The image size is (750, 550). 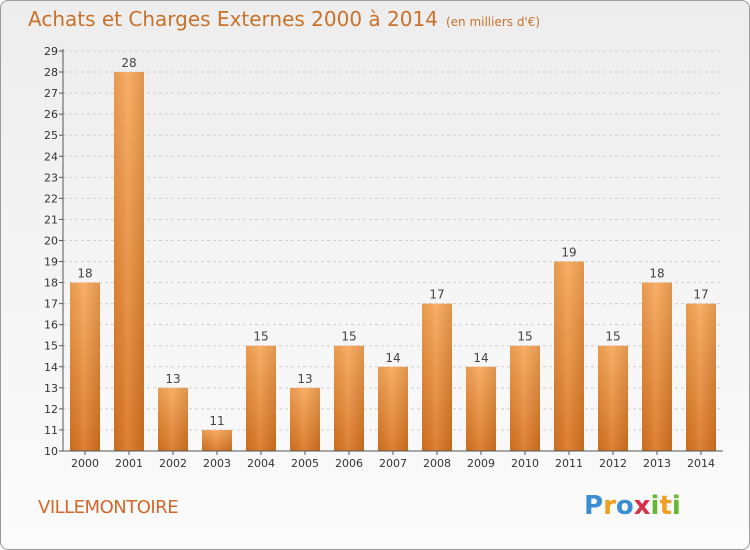 What do you see at coordinates (525, 463) in the screenshot?
I see `x-tick-label: 2010` at bounding box center [525, 463].